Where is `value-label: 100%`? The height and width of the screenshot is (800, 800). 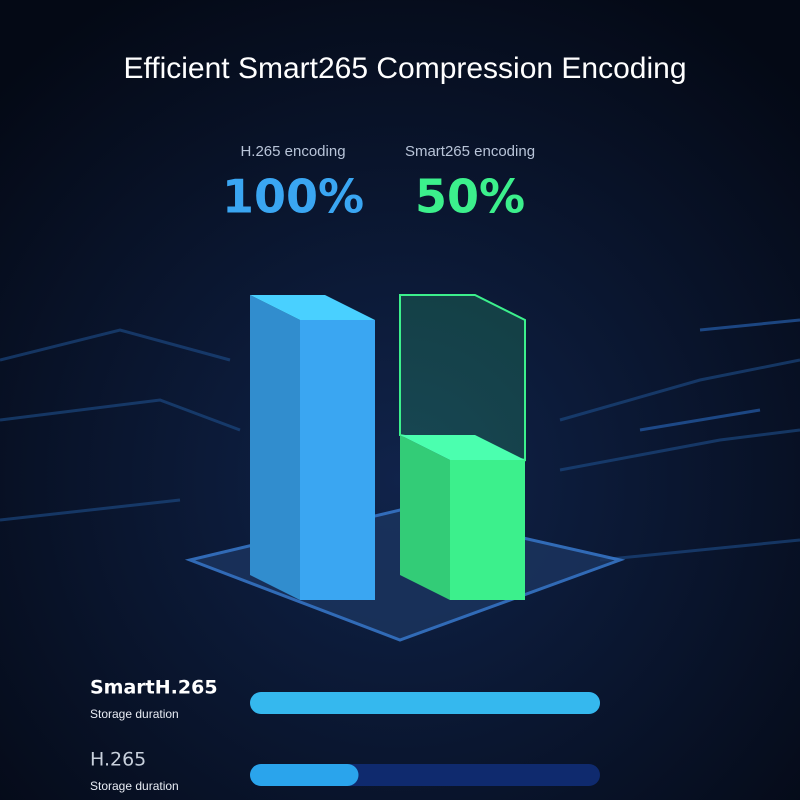 value-label: 100% is located at coordinates (293, 197).